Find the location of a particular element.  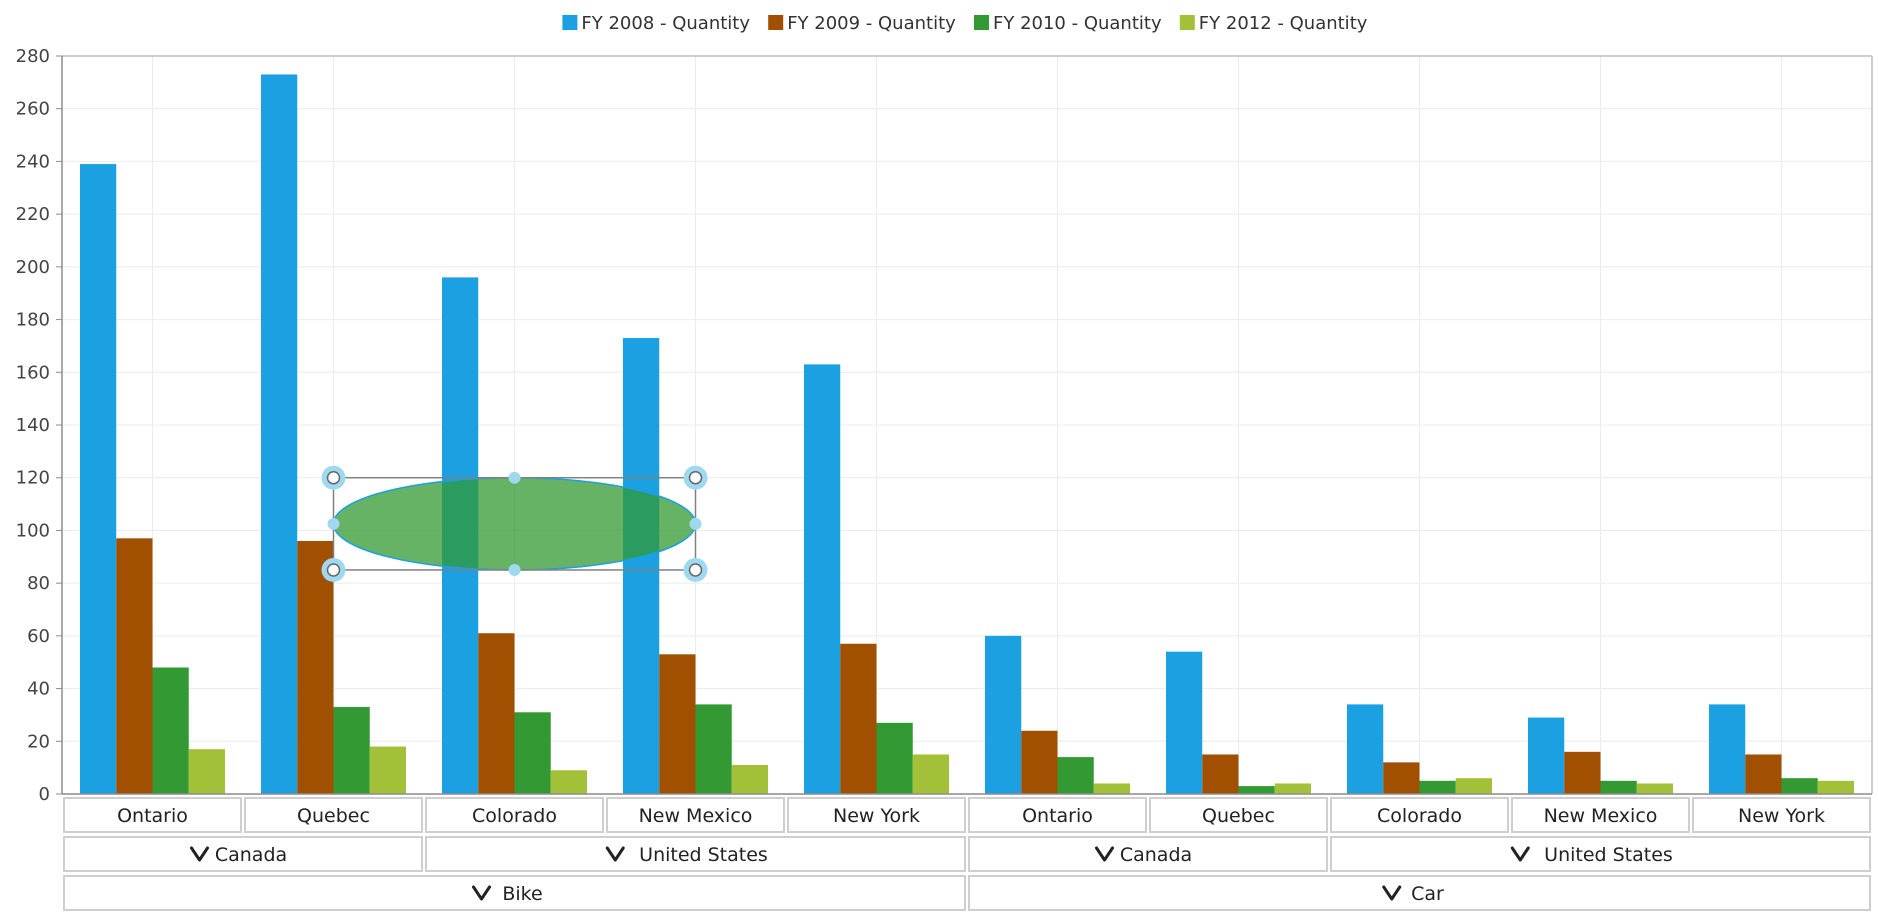

y-tick-label: 140 is located at coordinates (33, 425).